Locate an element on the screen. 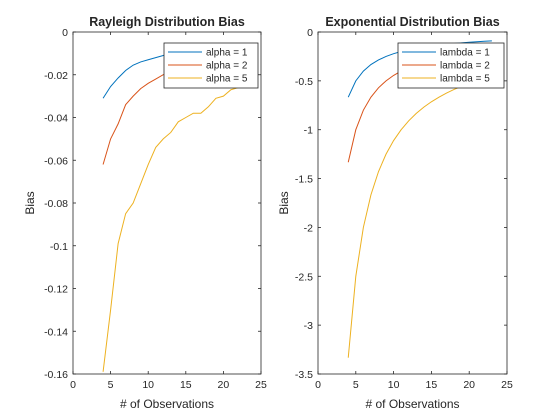 This screenshot has width=560, height=420. chart-title: Rayleigh Distribution Bias is located at coordinates (167, 22).